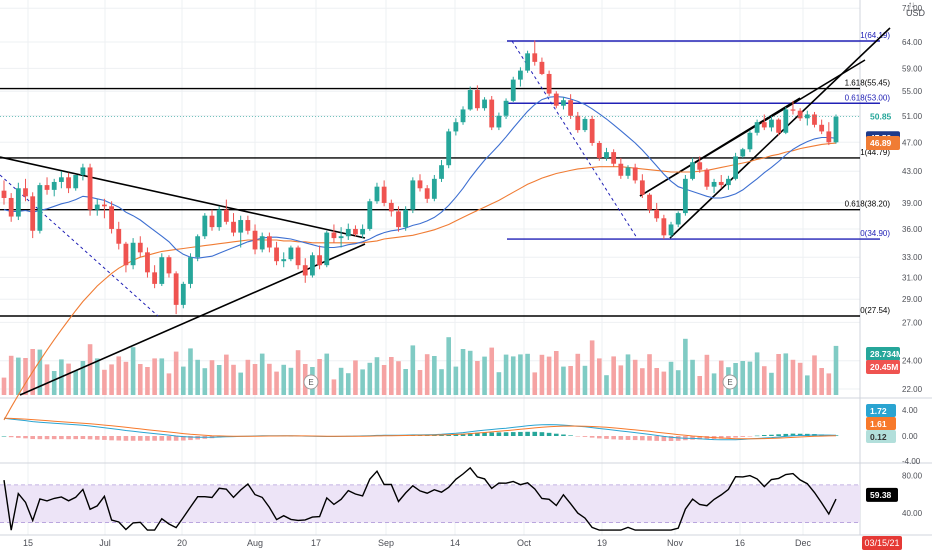 The height and width of the screenshot is (555, 932). I want to click on trendline, so click(183, 197).